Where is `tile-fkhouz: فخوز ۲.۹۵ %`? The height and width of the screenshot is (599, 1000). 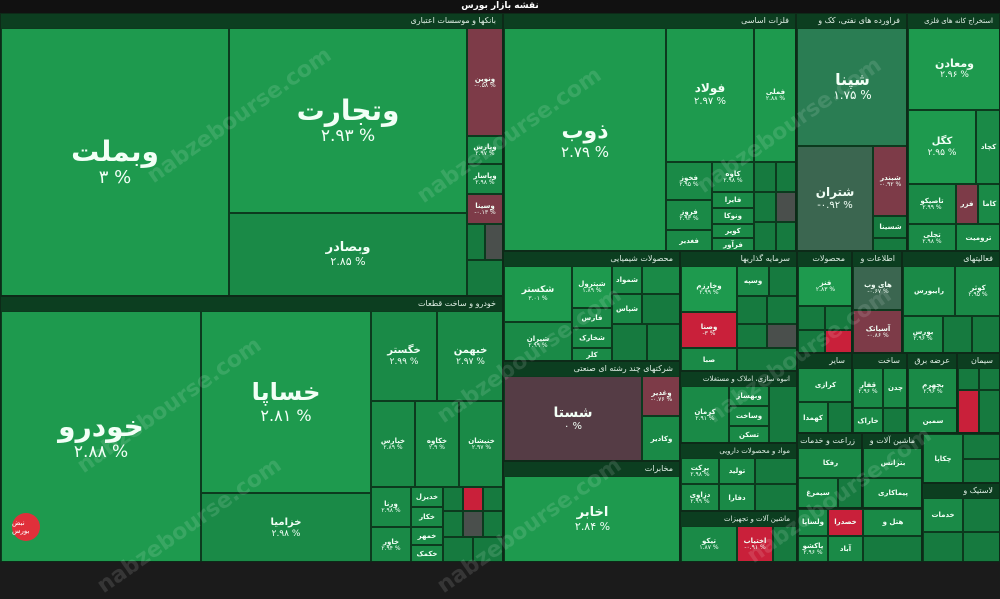 tile-fkhouz: فخوز ۲.۹۵ % is located at coordinates (689, 181).